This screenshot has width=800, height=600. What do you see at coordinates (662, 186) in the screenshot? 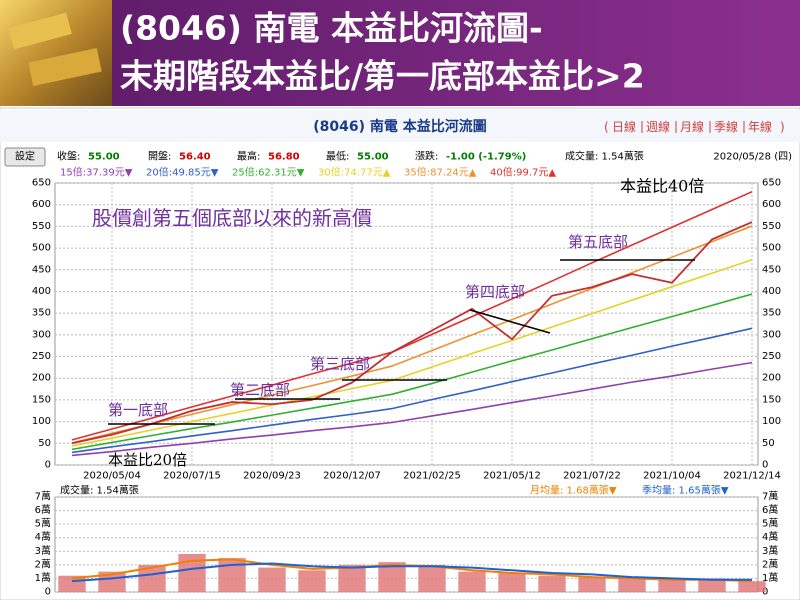
I see `annotation: 本益比40倍` at bounding box center [662, 186].